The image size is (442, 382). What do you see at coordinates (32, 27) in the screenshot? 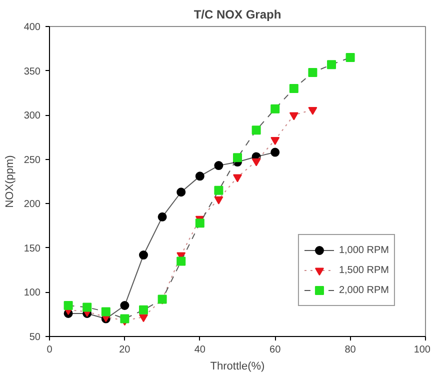
I see `y-tick-label: 400` at bounding box center [32, 27].